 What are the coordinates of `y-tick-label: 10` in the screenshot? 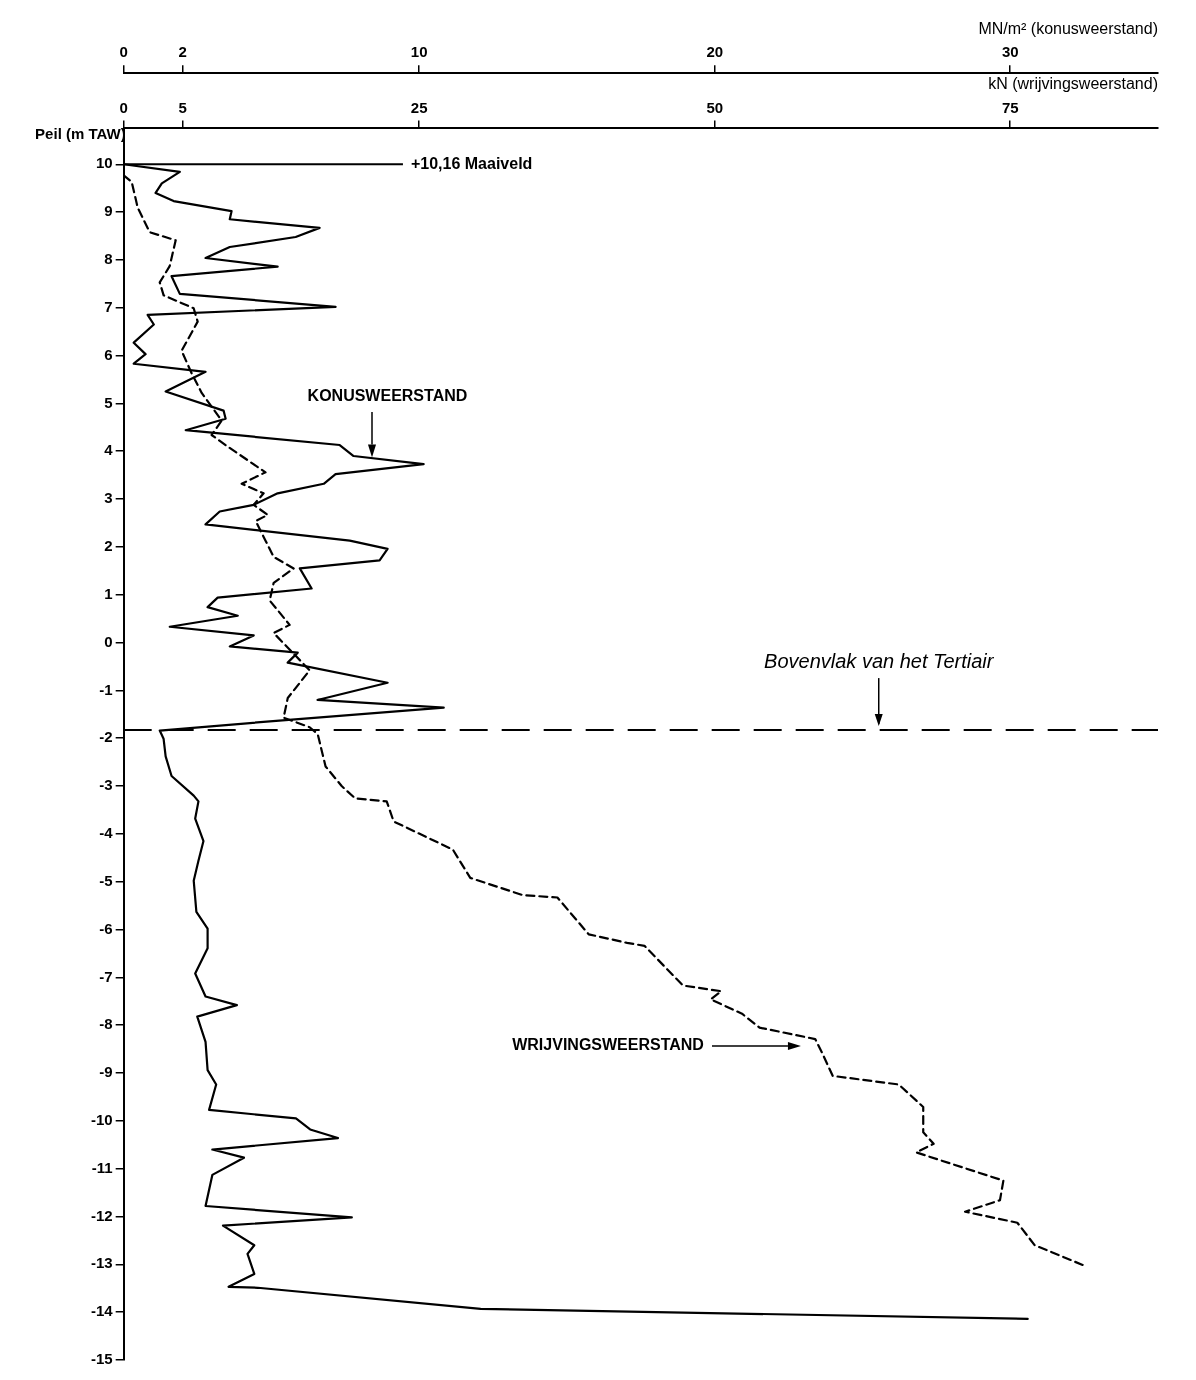 It's located at (104, 163).